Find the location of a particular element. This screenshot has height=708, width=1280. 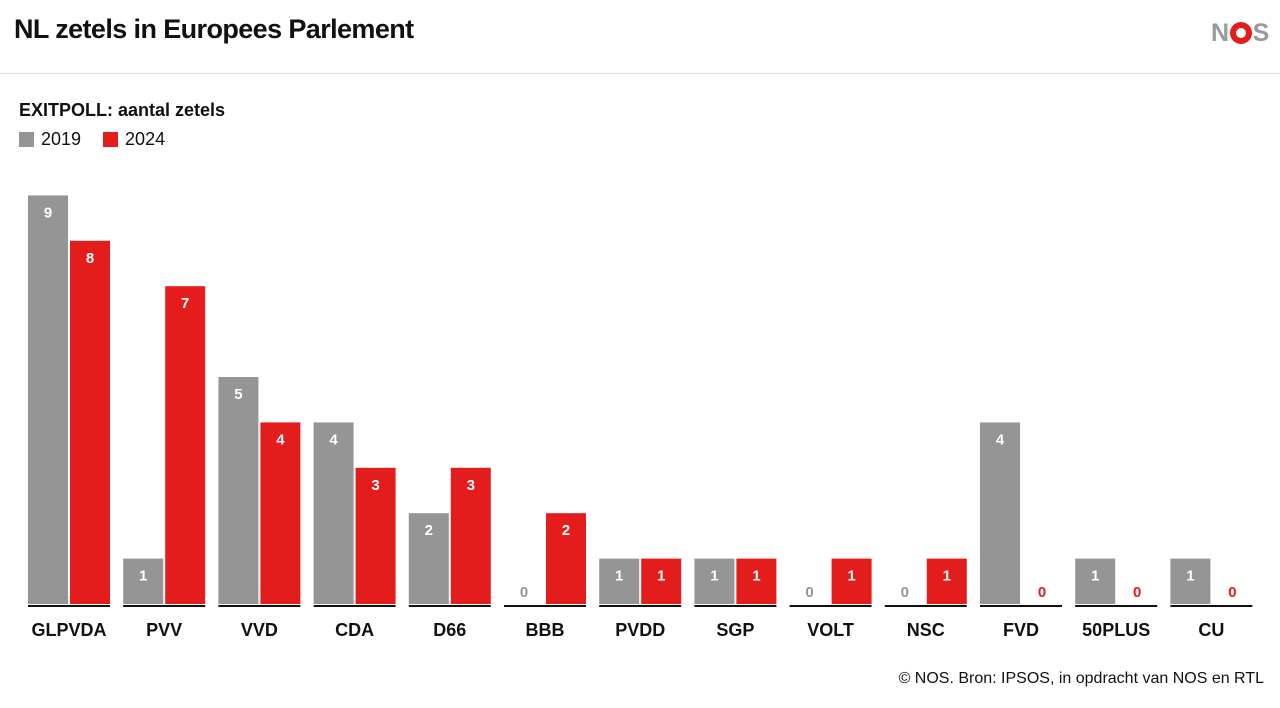

bar-pvdd-2024 is located at coordinates (661, 581).